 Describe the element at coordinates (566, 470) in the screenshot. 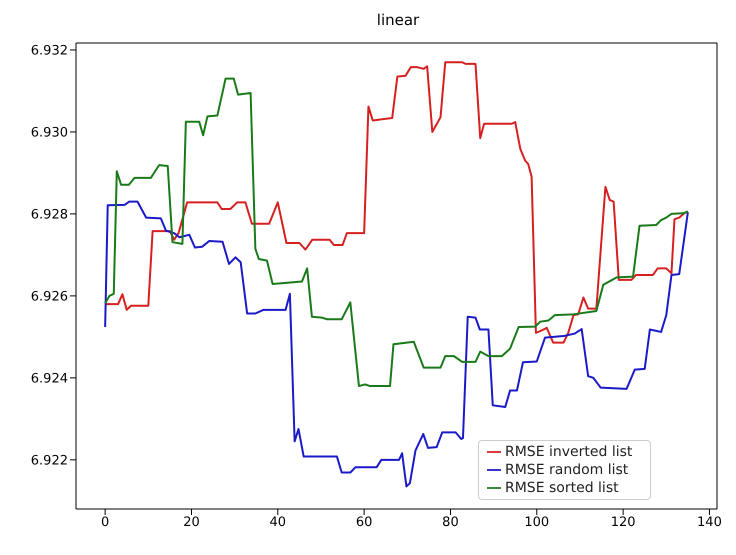

I see `legend-label: RMSE random list` at that location.